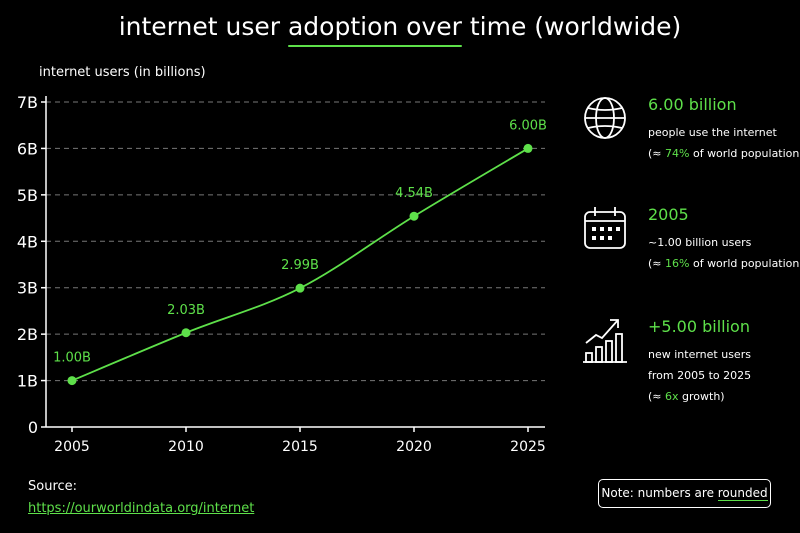  Describe the element at coordinates (686, 396) in the screenshot. I see `stat-line3: (≈ 6x growth)` at that location.